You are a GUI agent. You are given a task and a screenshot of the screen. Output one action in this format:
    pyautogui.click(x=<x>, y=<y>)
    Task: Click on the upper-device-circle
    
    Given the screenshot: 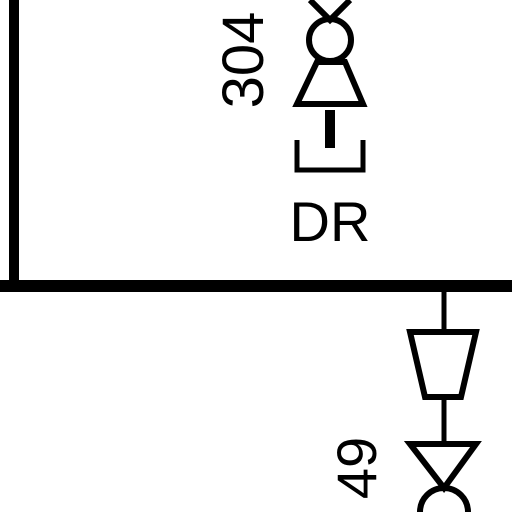 What is the action you would take?
    pyautogui.click(x=330, y=40)
    